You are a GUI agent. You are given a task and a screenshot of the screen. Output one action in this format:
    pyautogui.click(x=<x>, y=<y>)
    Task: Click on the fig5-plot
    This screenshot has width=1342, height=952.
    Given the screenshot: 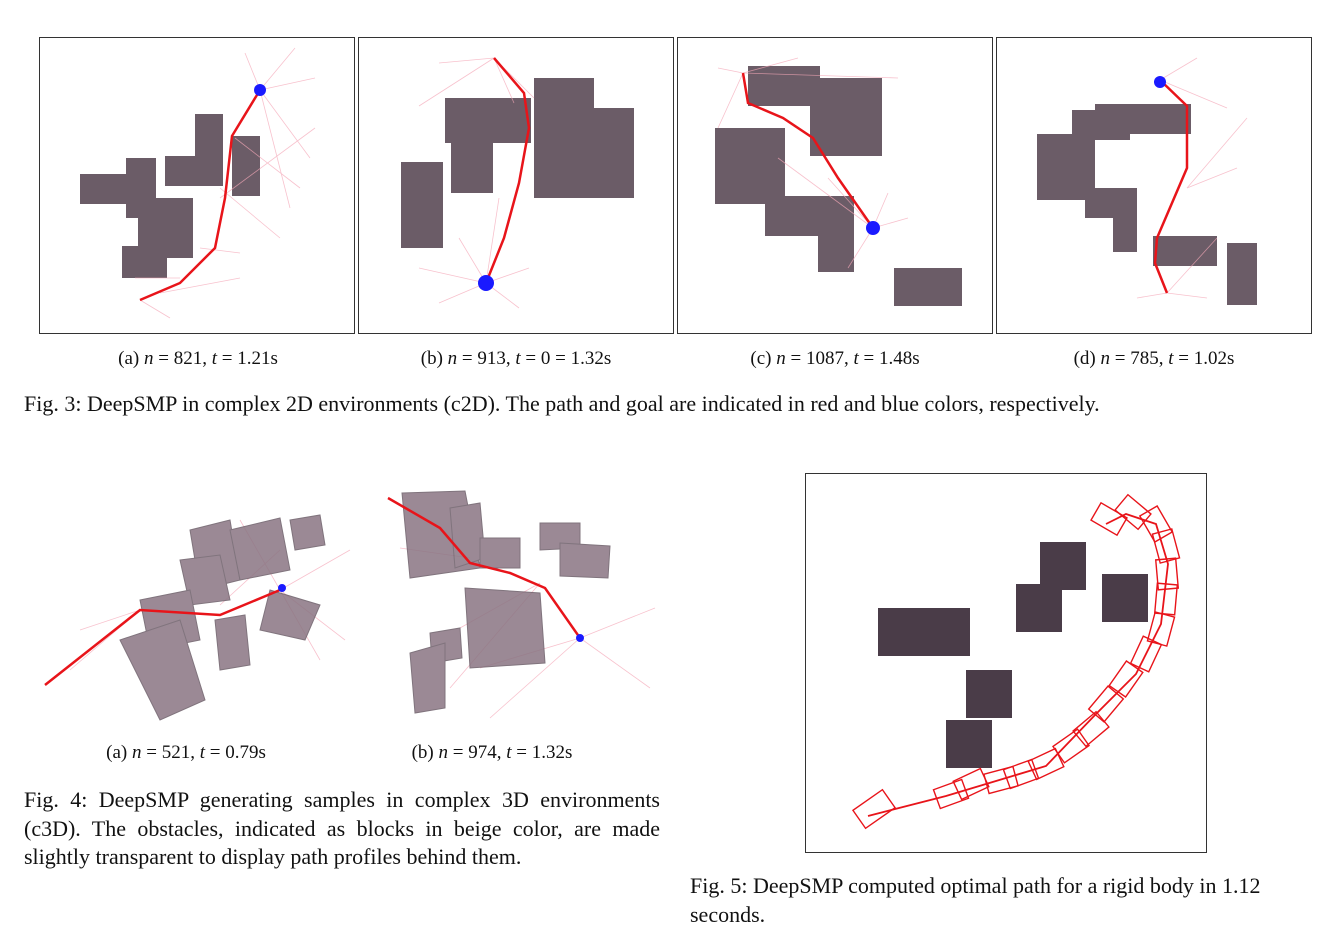 What is the action you would take?
    pyautogui.click(x=1016, y=661)
    